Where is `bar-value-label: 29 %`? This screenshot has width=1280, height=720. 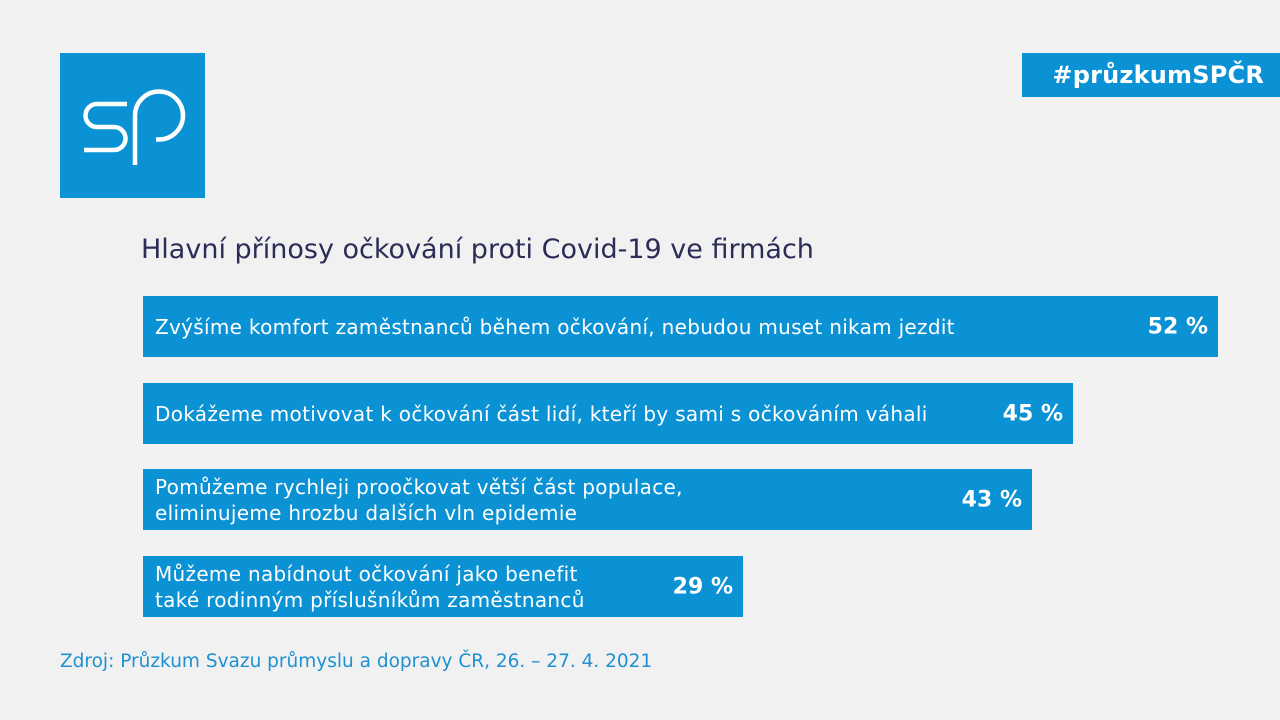 bar-value-label: 29 % is located at coordinates (702, 586).